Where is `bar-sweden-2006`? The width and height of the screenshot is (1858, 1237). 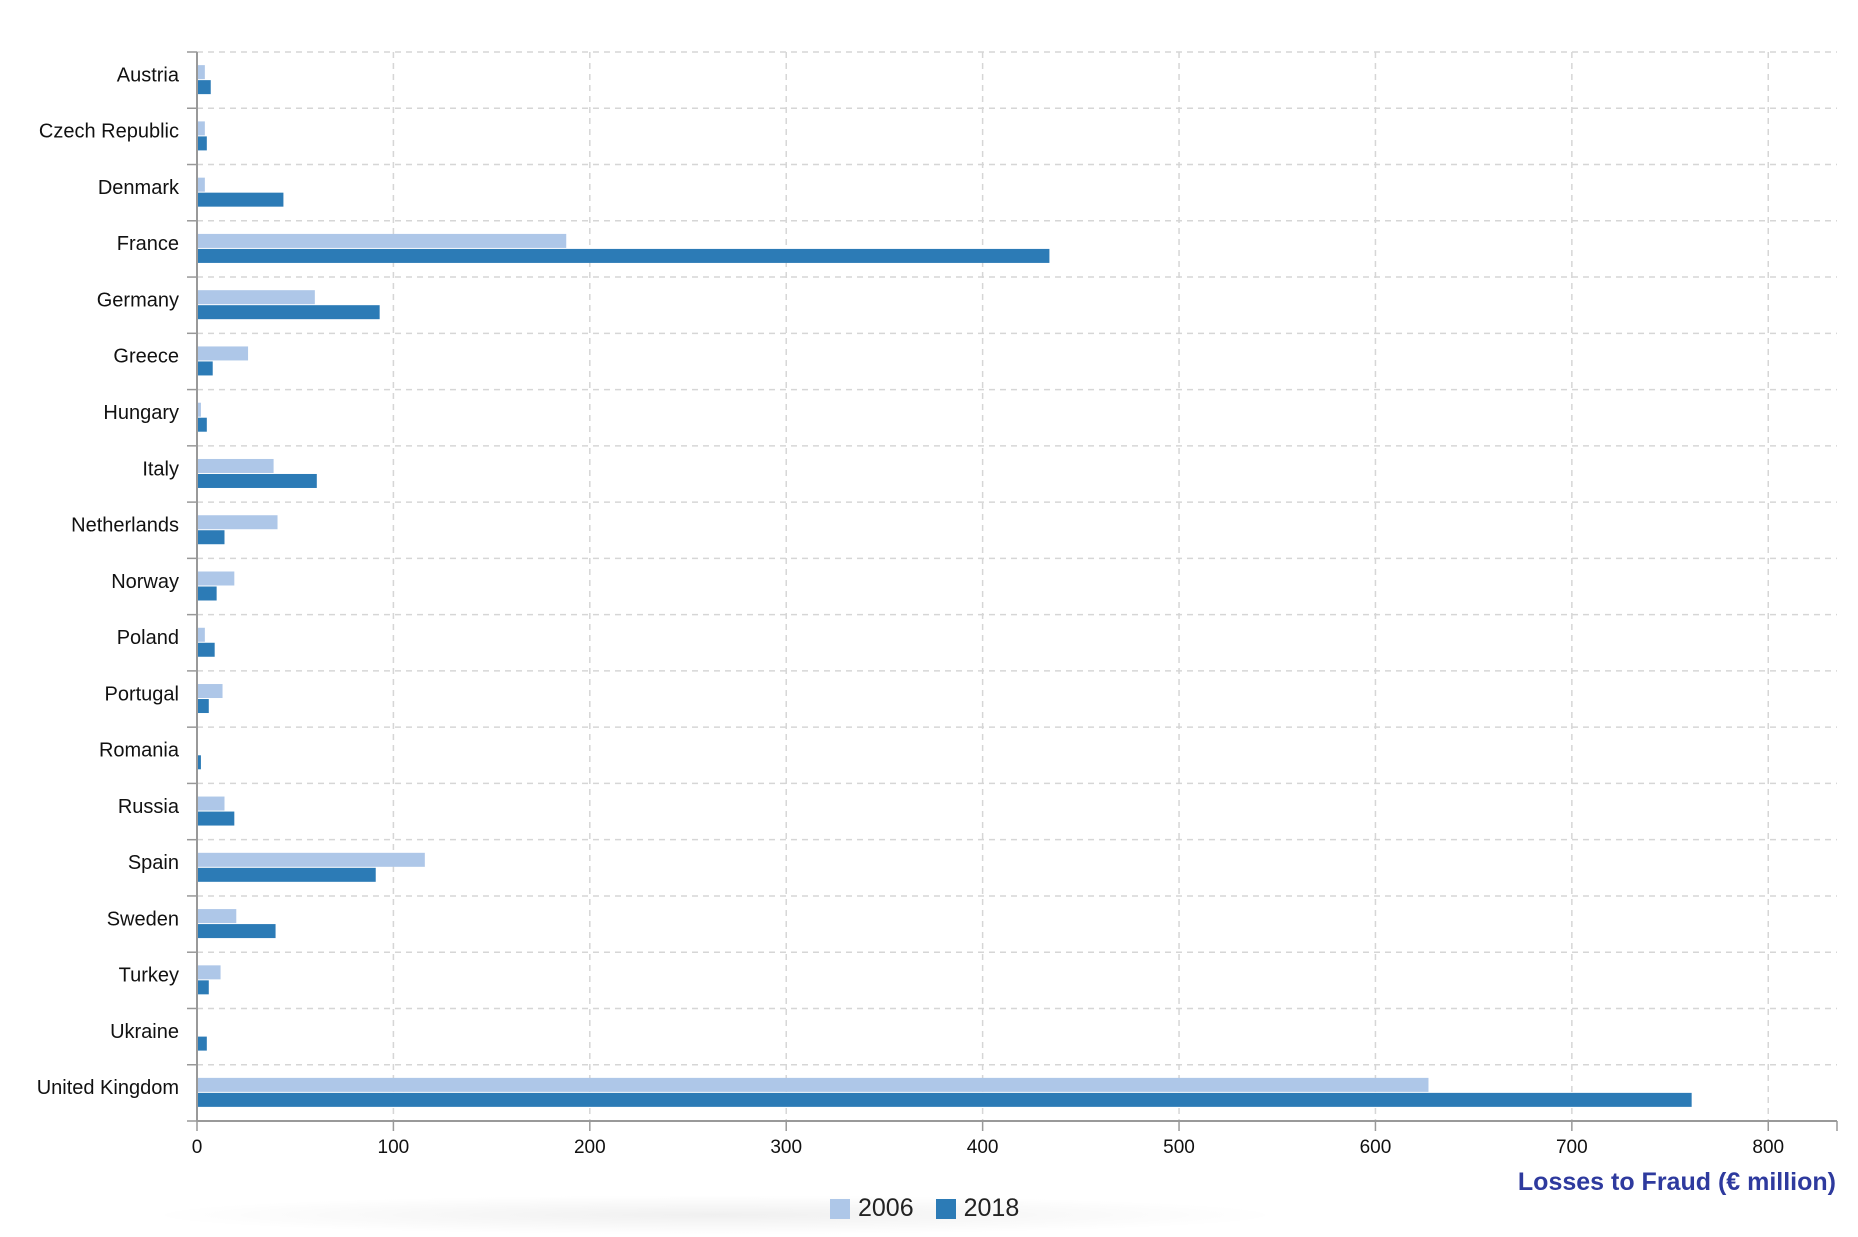 bar-sweden-2006 is located at coordinates (217, 916).